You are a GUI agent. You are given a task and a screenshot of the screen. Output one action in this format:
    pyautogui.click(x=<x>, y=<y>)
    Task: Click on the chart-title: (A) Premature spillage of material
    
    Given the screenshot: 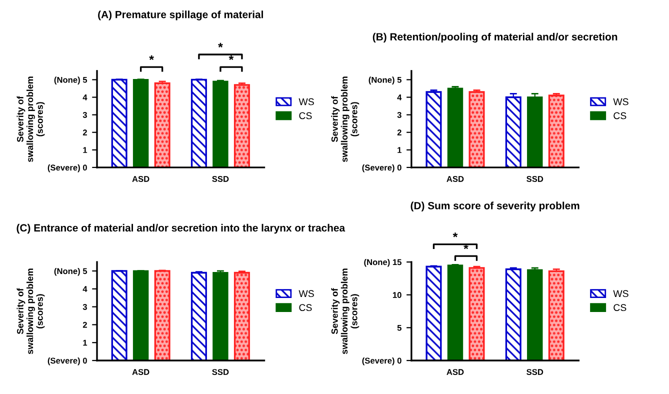 What is the action you would take?
    pyautogui.click(x=180, y=15)
    